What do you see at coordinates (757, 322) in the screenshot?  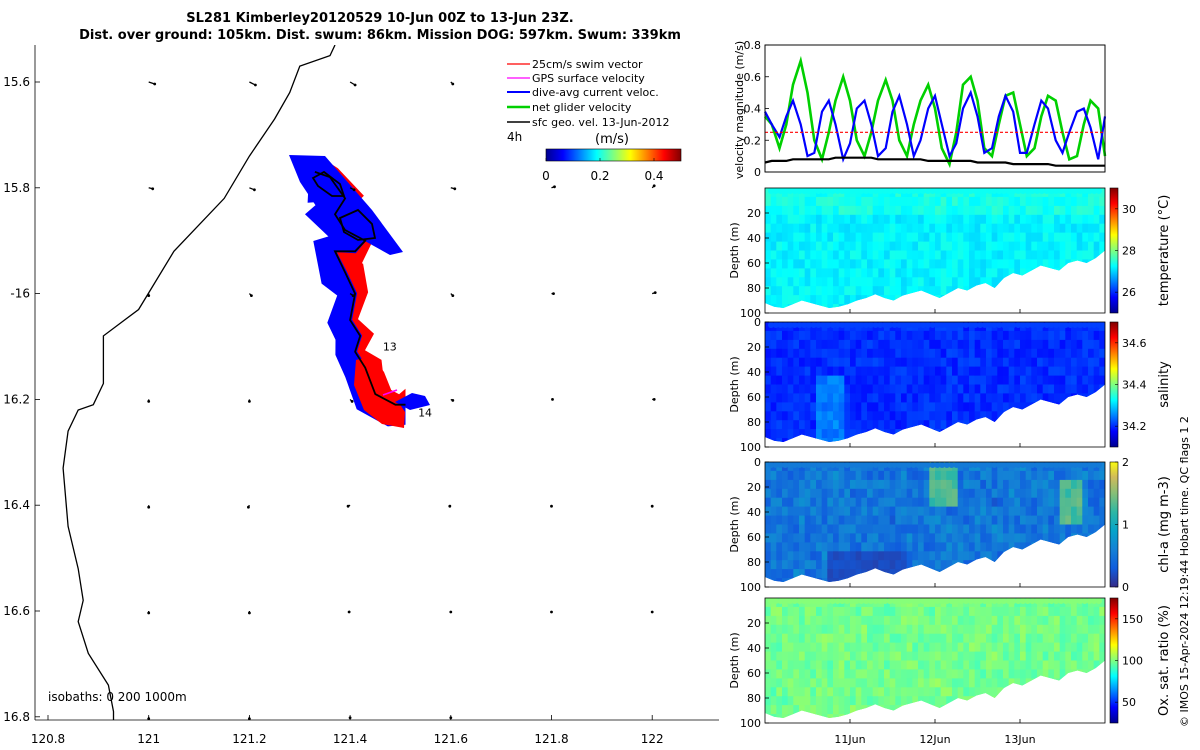 I see `section-ytick-label: 0` at bounding box center [757, 322].